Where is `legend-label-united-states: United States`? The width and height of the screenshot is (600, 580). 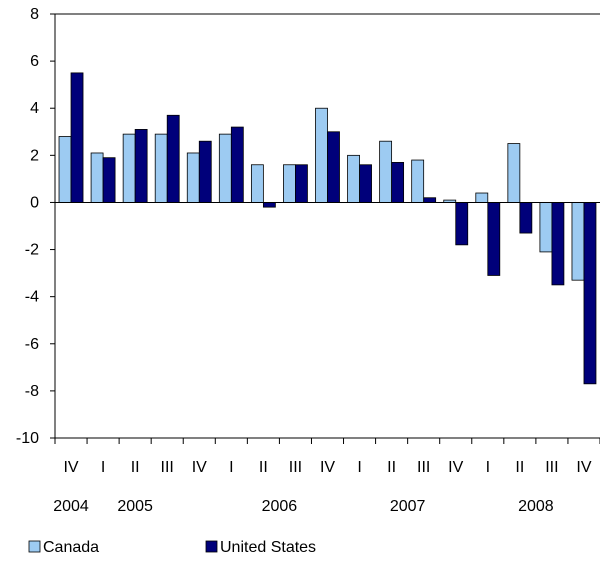
legend-label-united-states: United States is located at coordinates (268, 547).